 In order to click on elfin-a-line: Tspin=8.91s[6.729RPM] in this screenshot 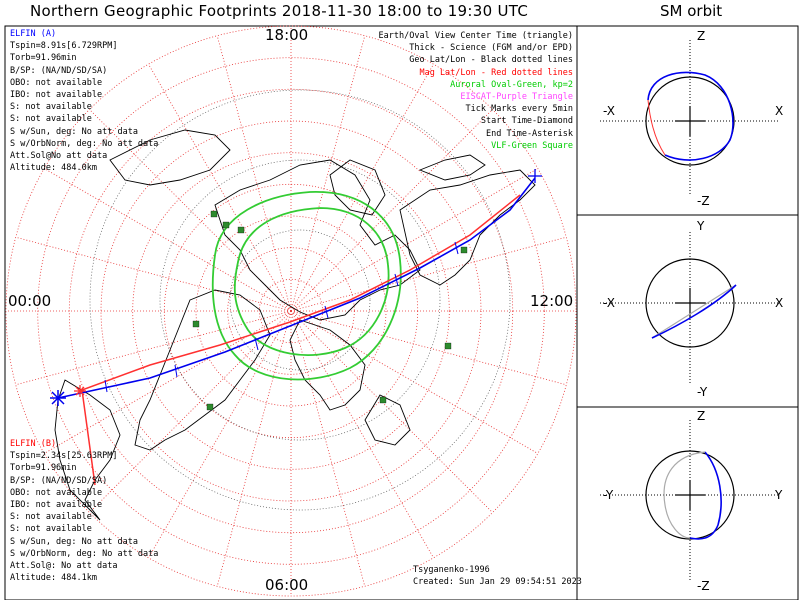, I will do `click(64, 46)`.